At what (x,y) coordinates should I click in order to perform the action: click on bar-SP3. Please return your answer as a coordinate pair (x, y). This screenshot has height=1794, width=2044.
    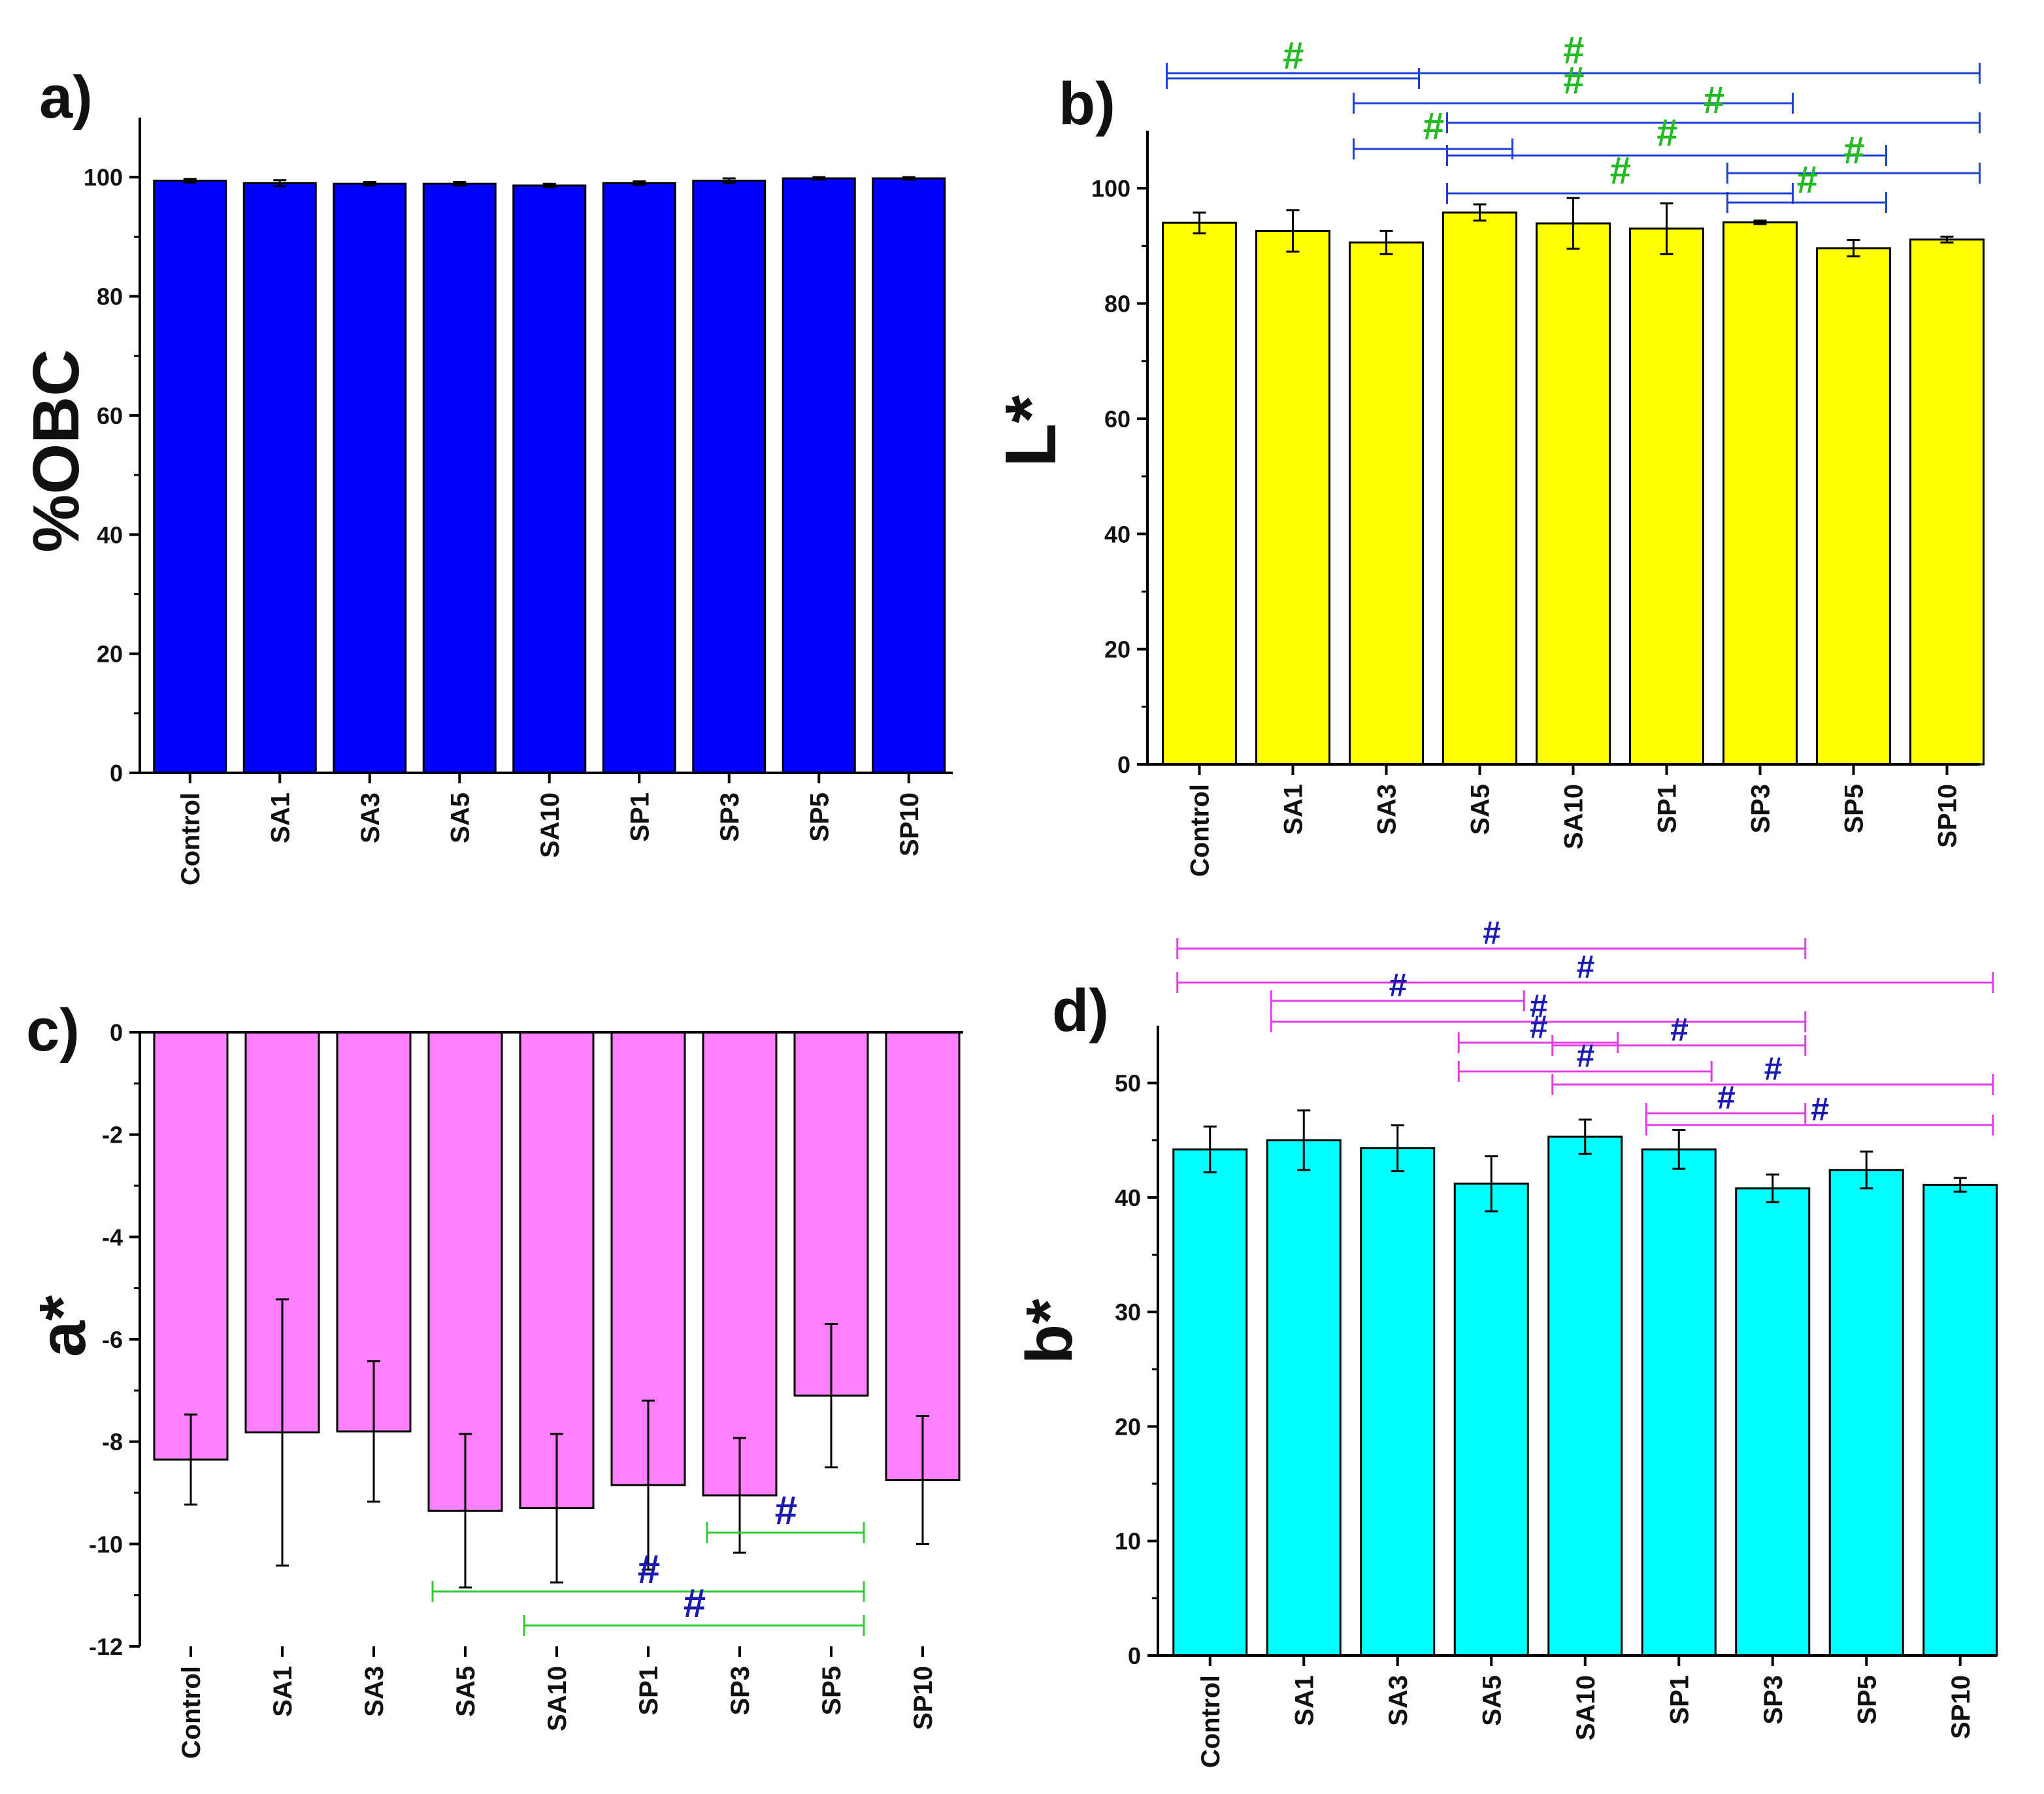
    Looking at the image, I should click on (1773, 1422).